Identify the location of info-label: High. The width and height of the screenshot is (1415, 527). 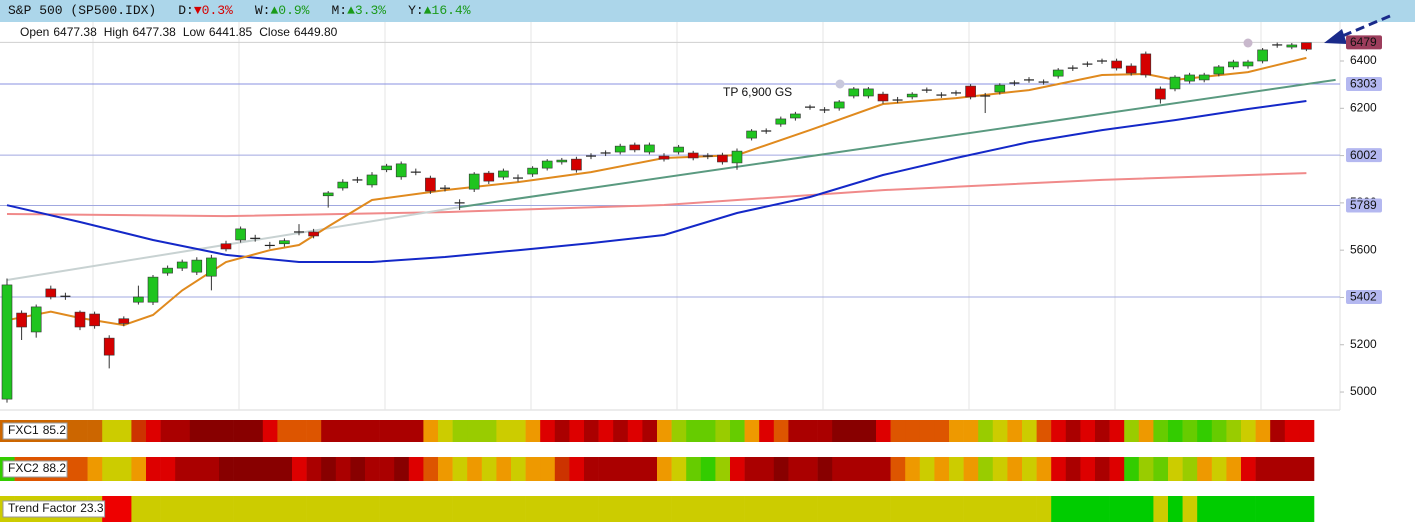
(116, 32).